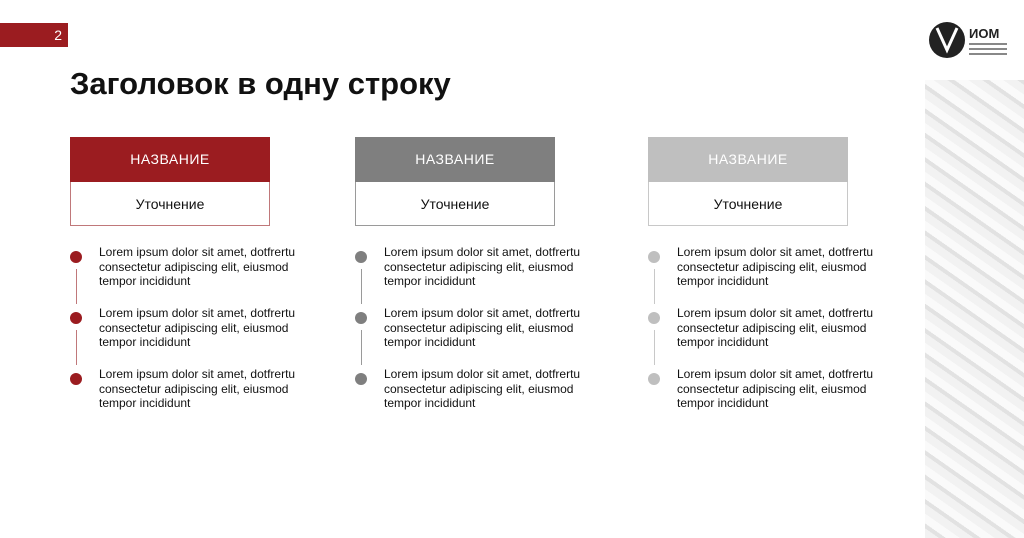 This screenshot has height=538, width=1024. I want to click on logo: ИОМ, so click(973, 42).